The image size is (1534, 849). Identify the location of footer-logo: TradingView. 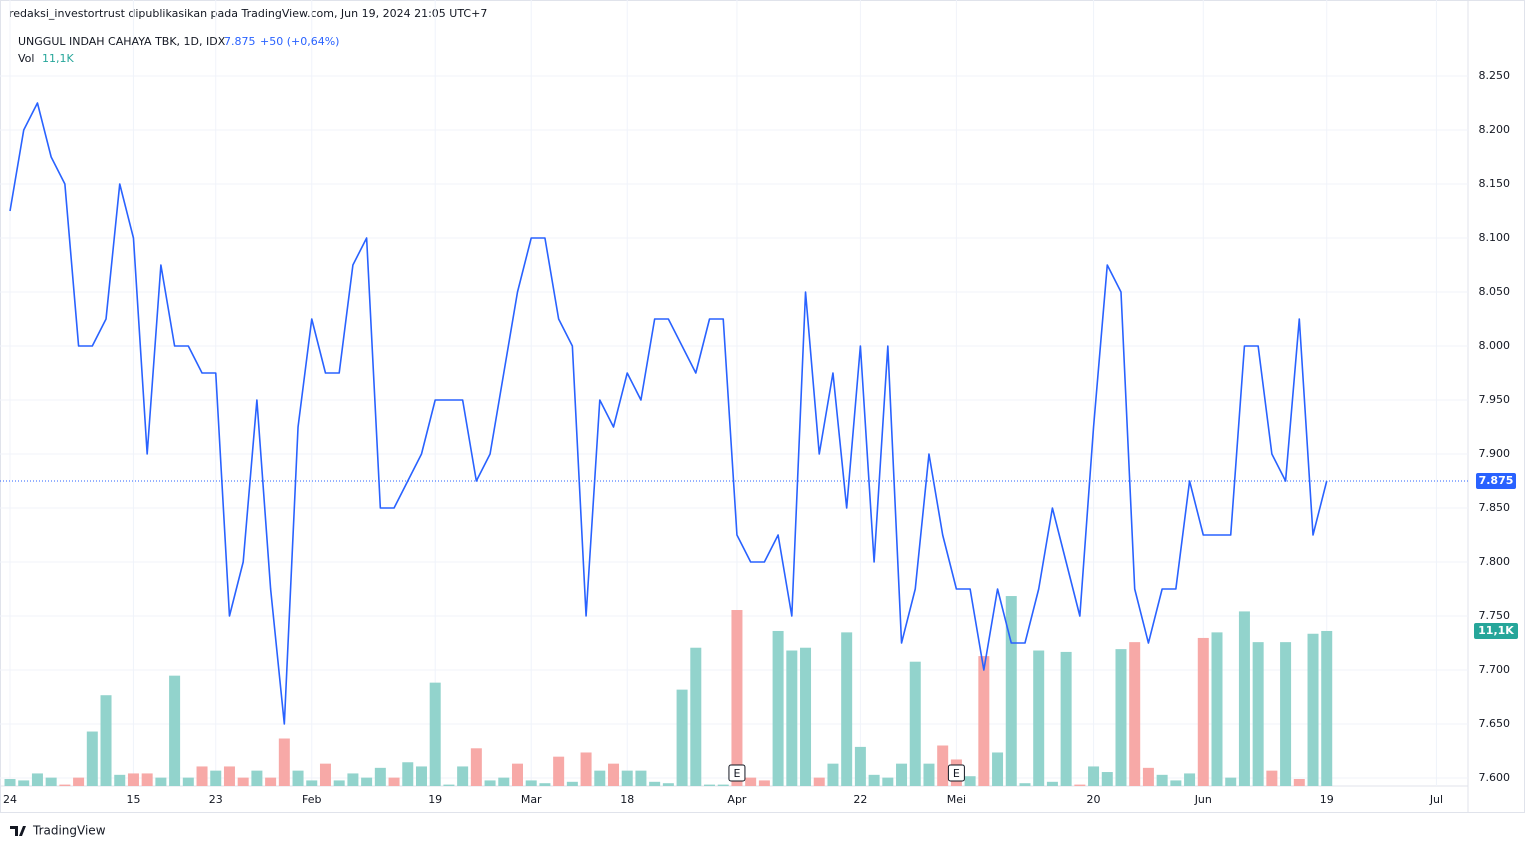
(58, 831).